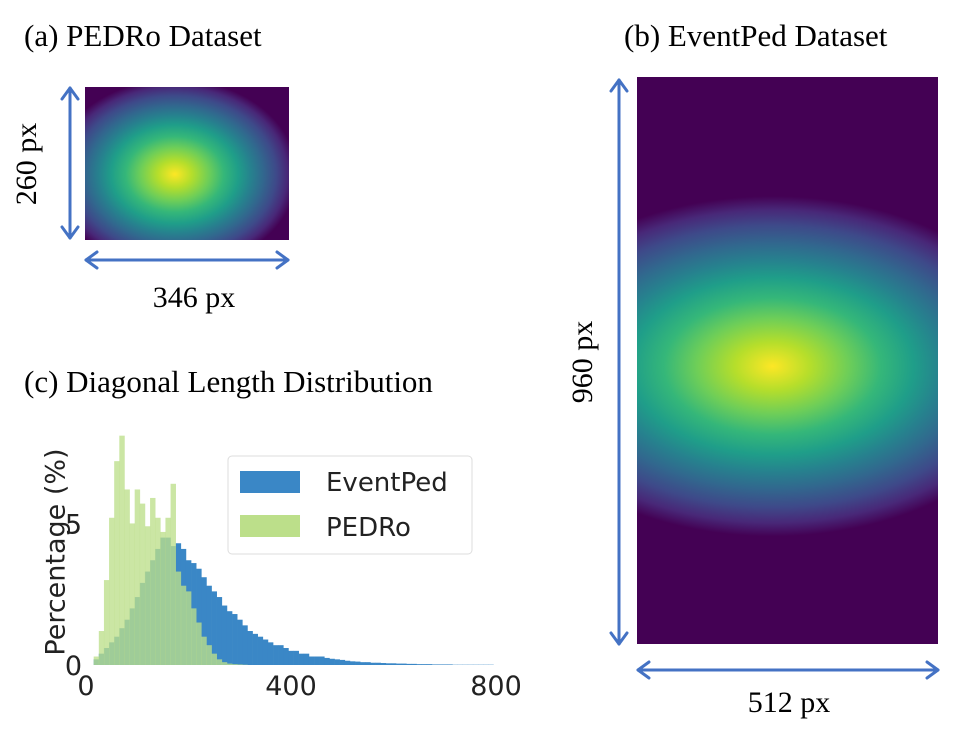 The image size is (970, 747). Describe the element at coordinates (56, 551) in the screenshot. I see `y-axis-label: Percentage (%)` at that location.